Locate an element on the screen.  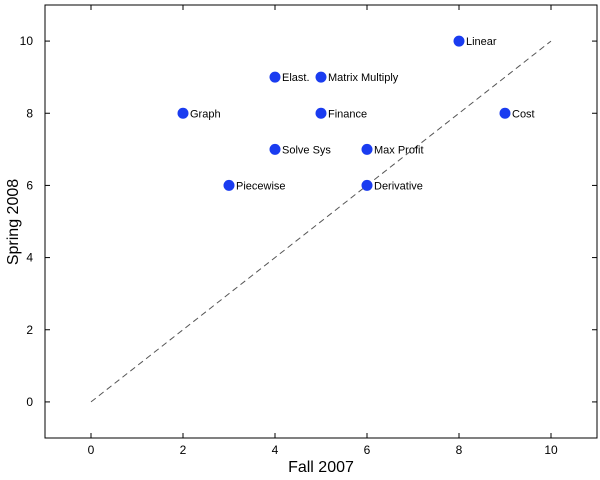
data-point-label: Piecewise is located at coordinates (261, 186).